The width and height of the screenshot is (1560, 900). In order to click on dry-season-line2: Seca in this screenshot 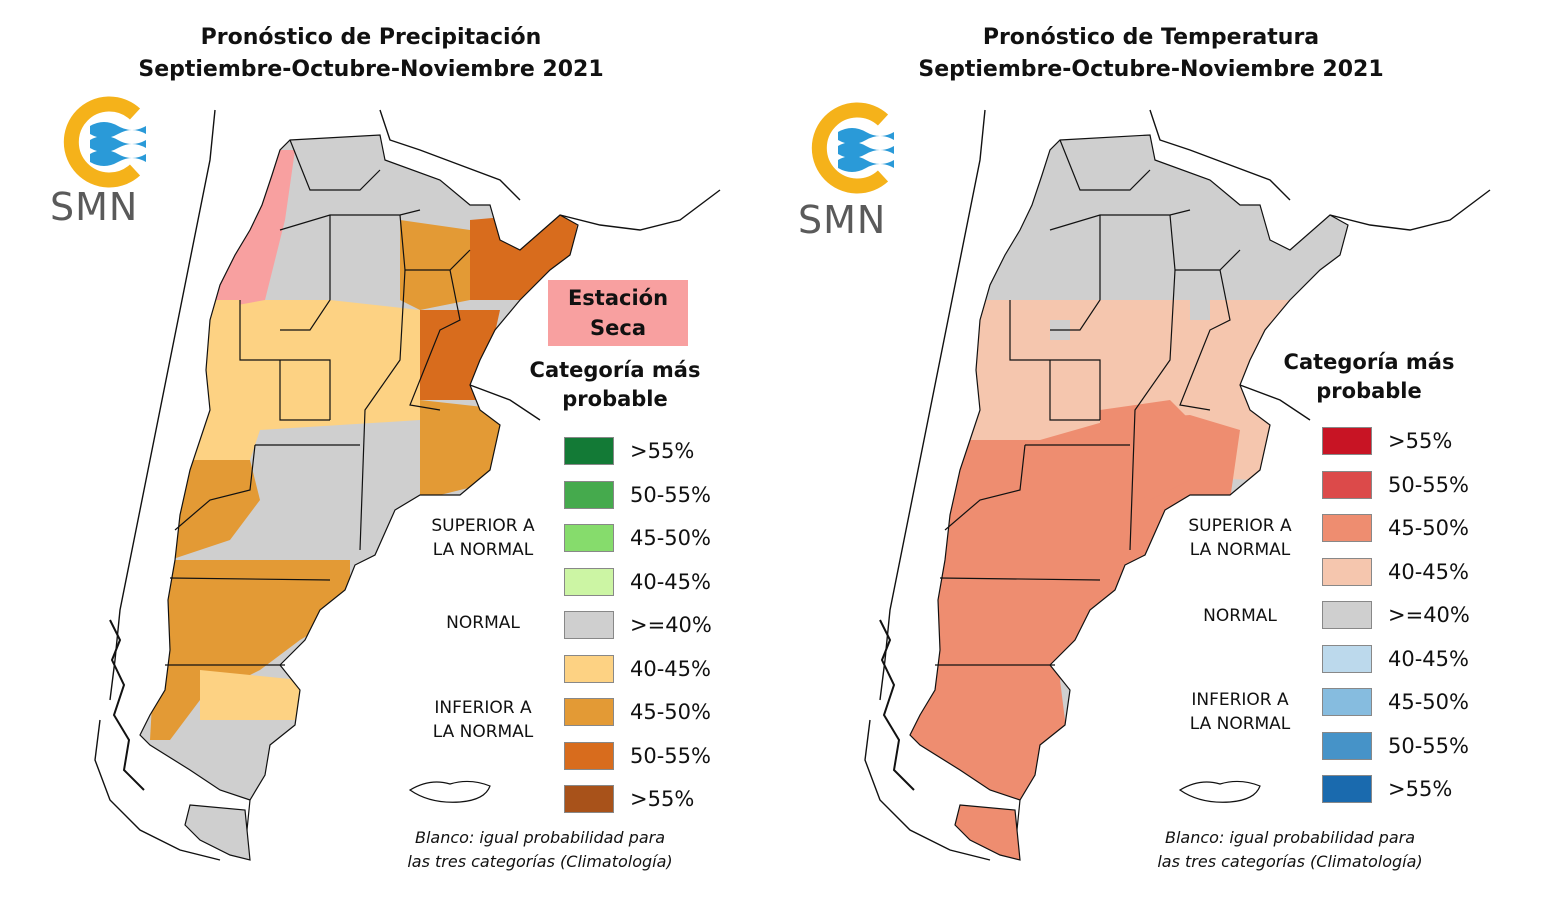, I will do `click(618, 328)`.